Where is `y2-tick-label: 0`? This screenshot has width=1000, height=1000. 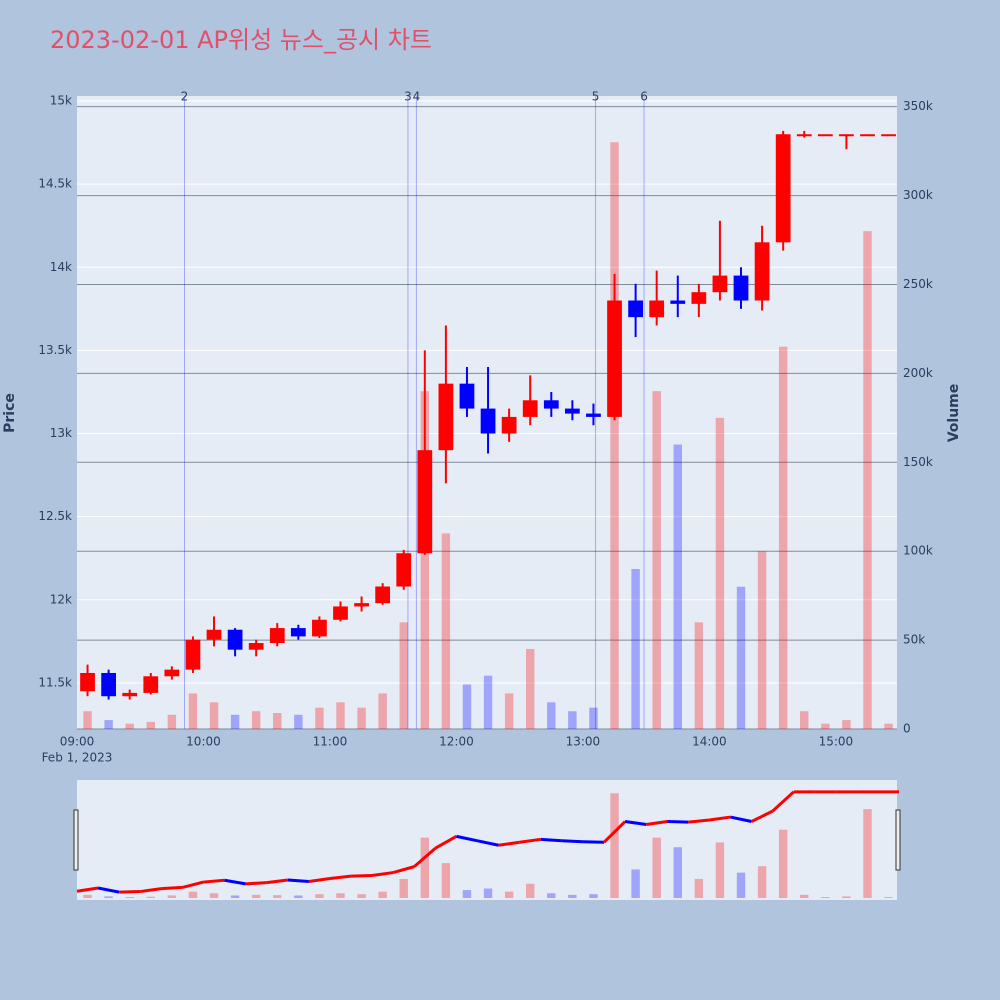 y2-tick-label: 0 is located at coordinates (907, 729).